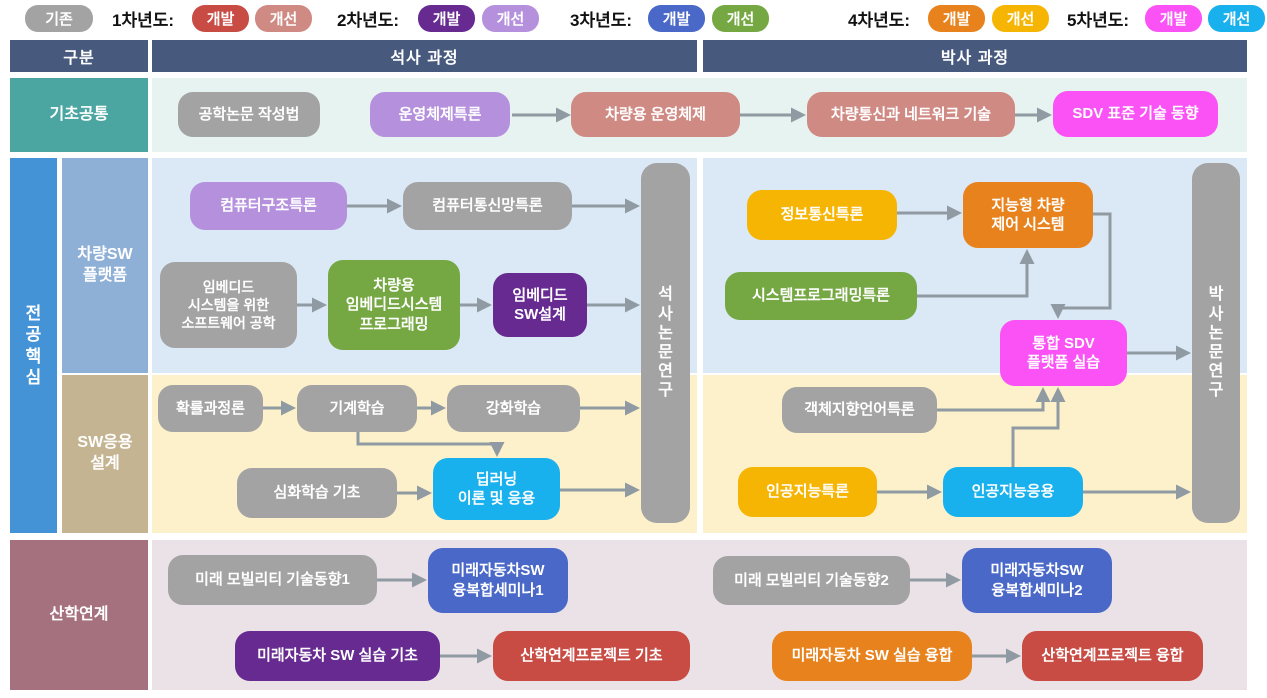 This screenshot has height=698, width=1267. What do you see at coordinates (879, 20) in the screenshot?
I see `legend-year-label-4: 4차년도:` at bounding box center [879, 20].